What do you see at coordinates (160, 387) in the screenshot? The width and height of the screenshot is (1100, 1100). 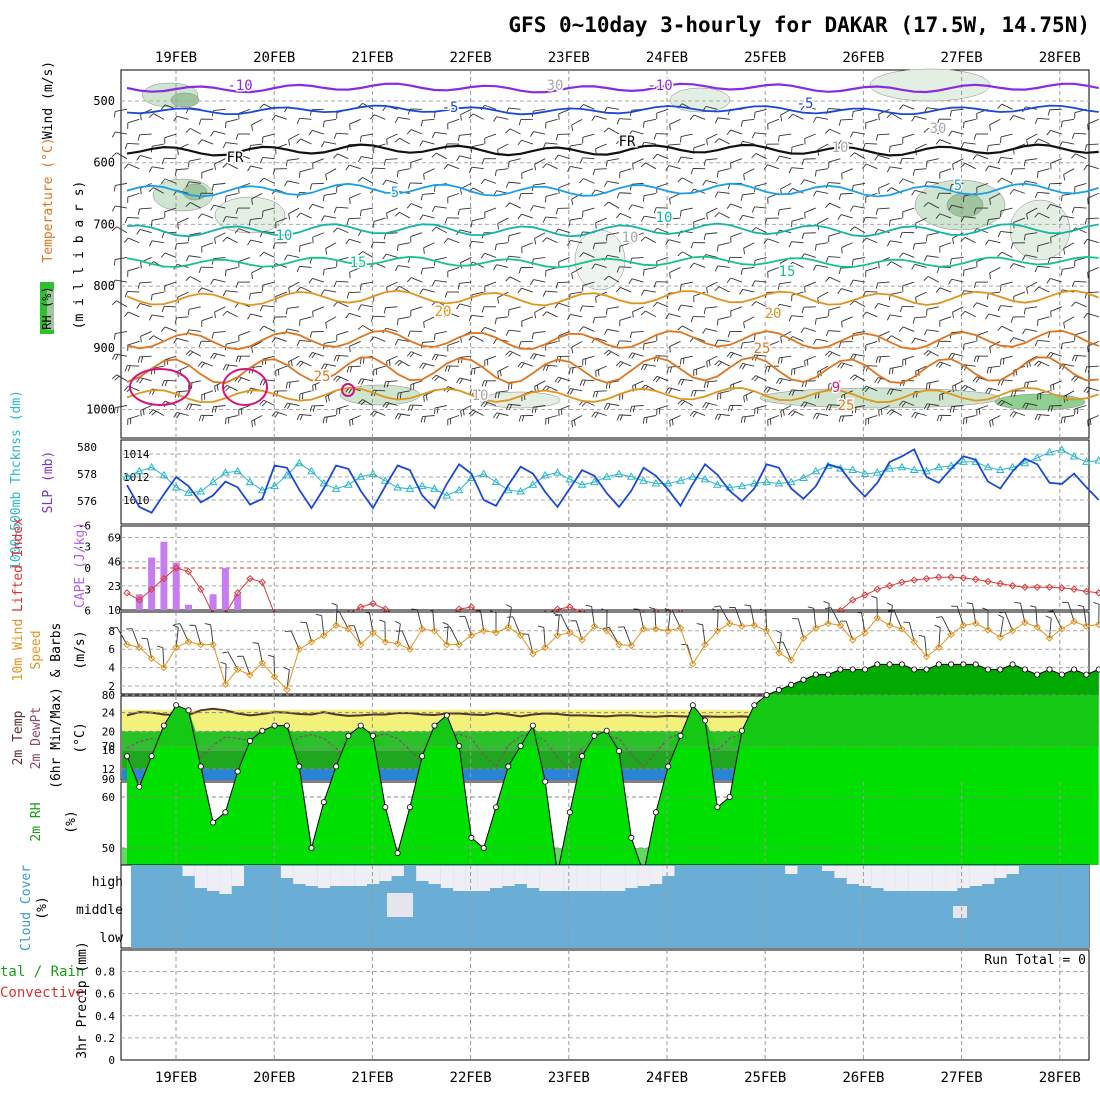 I see `magenta-contour` at bounding box center [160, 387].